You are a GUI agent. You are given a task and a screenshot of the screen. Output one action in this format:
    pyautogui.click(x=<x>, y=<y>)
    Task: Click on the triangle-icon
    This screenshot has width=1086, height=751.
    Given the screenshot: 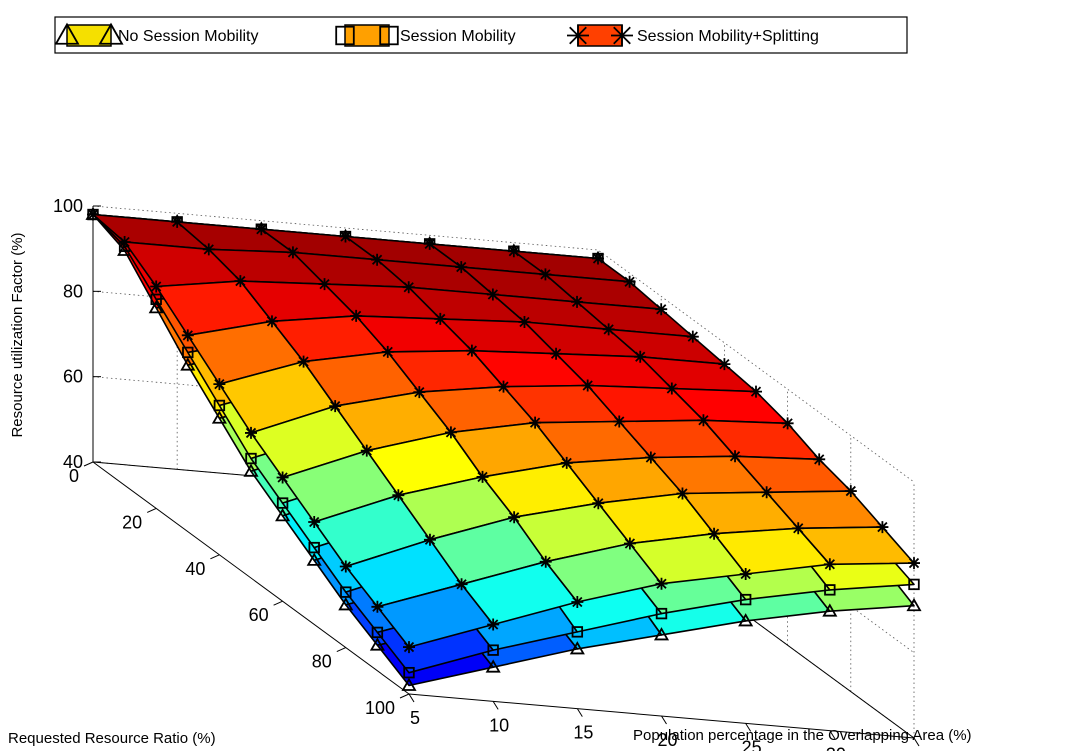 What is the action you would take?
    pyautogui.click(x=67, y=33)
    